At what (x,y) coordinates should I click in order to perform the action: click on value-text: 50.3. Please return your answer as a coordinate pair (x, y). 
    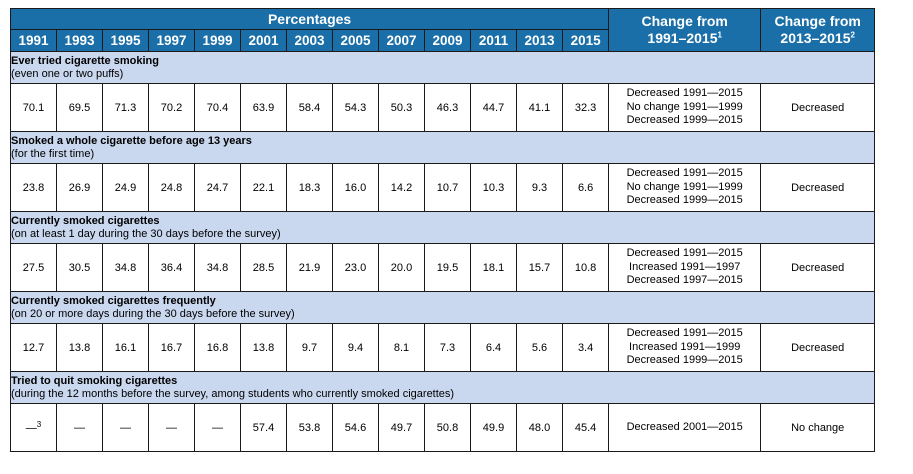
    Looking at the image, I should click on (401, 107).